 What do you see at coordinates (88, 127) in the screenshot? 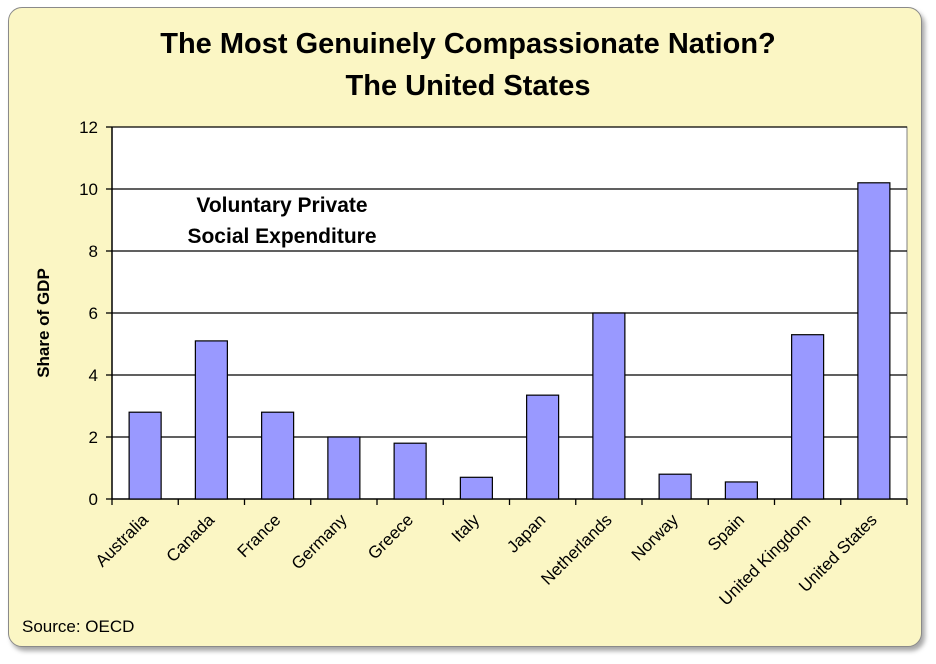
I see `y-tick-label: 12` at bounding box center [88, 127].